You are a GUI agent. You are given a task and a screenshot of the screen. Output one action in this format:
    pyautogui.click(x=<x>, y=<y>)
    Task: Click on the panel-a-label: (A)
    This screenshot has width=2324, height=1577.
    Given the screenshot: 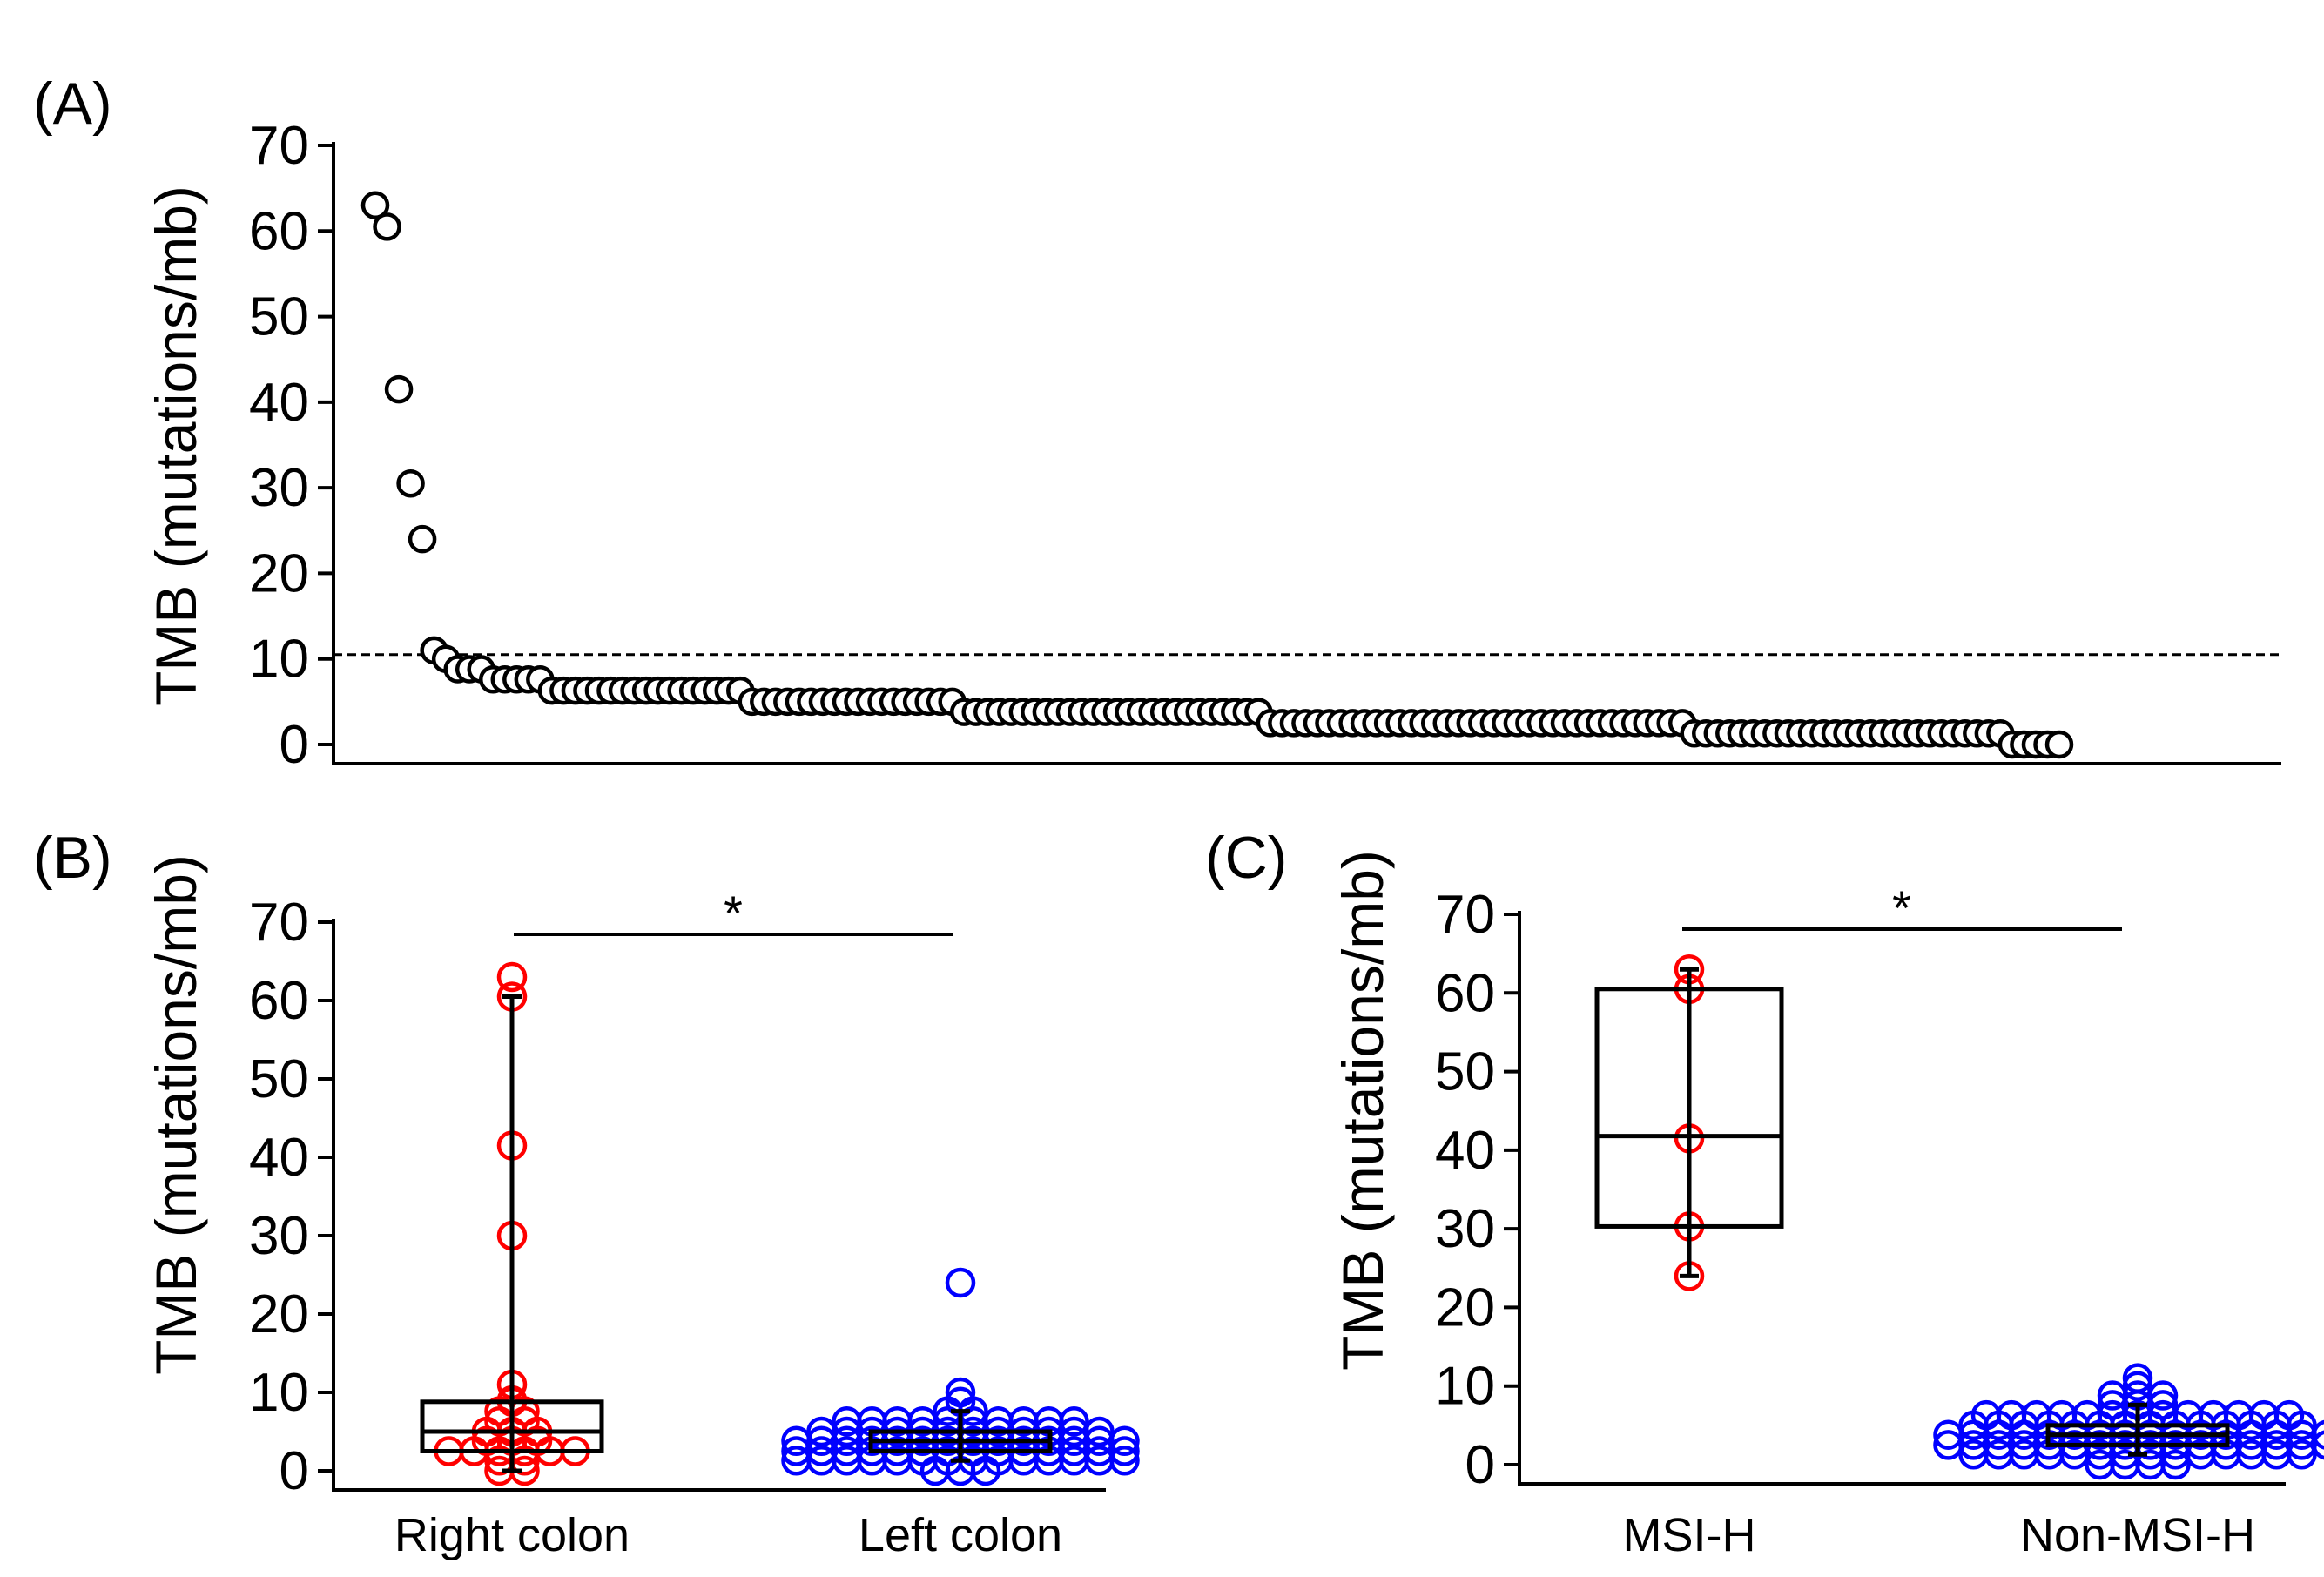 What is the action you would take?
    pyautogui.click(x=73, y=104)
    